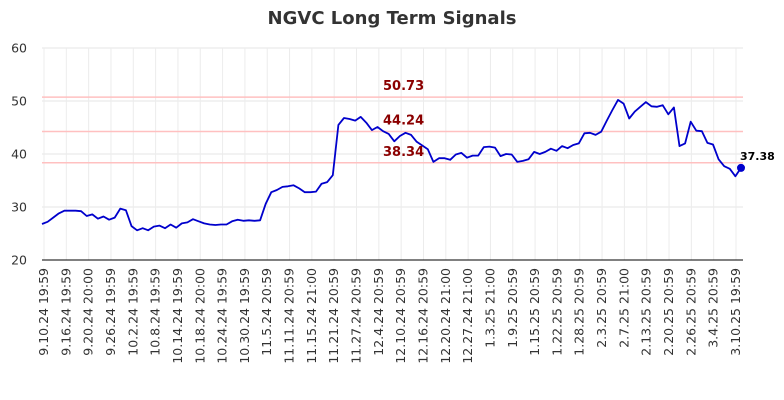 This screenshot has width=784, height=400. What do you see at coordinates (489, 308) in the screenshot?
I see `x-tick-label: 1.3.25 21:00` at bounding box center [489, 308].